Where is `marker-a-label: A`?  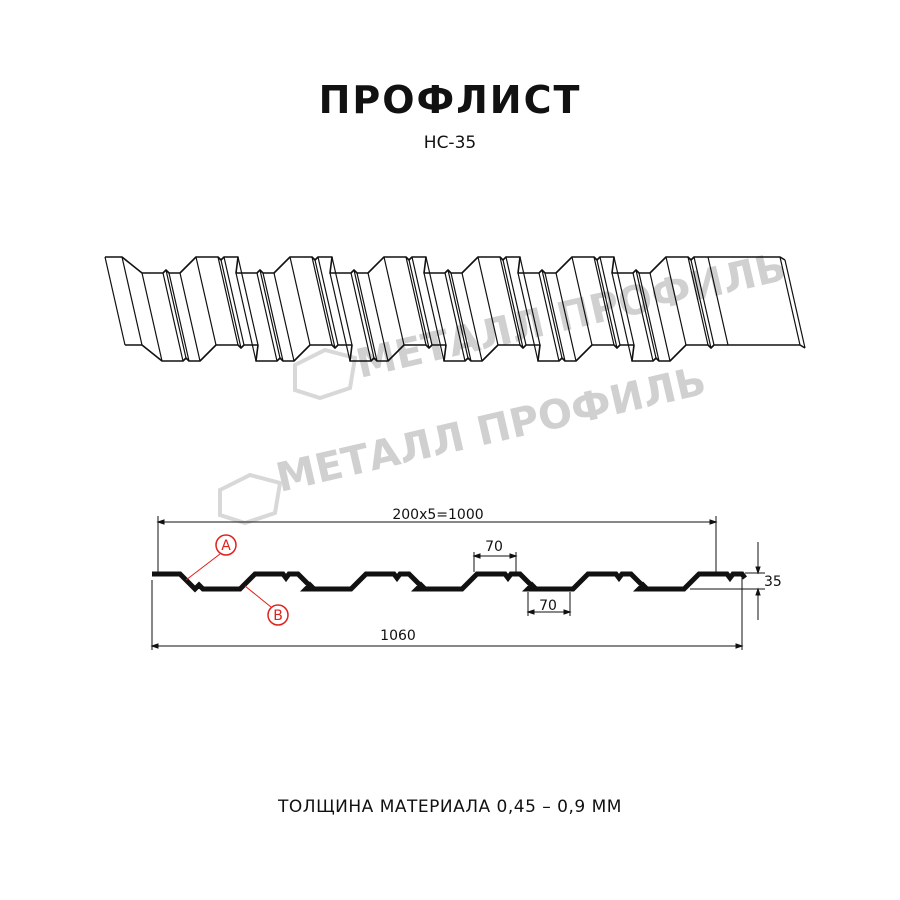
marker-a-label: A is located at coordinates (226, 546).